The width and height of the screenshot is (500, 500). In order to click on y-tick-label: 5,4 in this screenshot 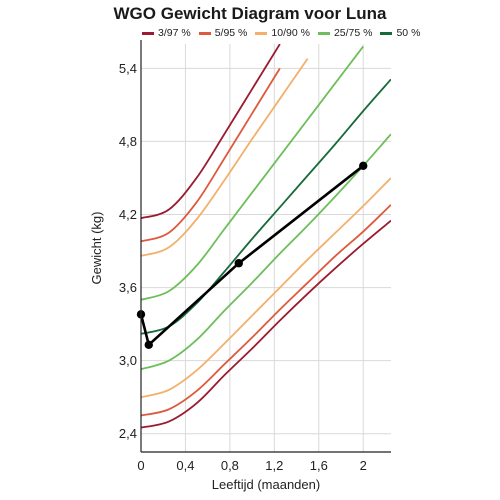, I will do `click(128, 68)`.